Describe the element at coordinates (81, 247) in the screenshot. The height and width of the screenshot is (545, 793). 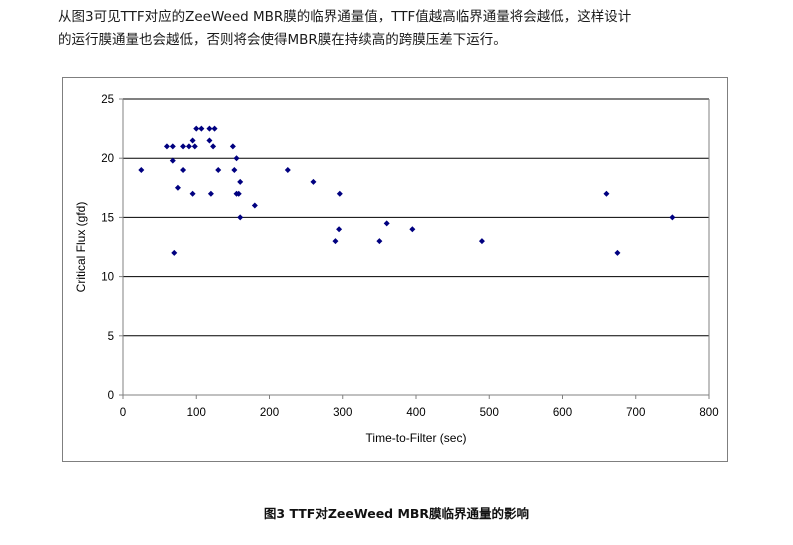
I see `y-axis-label: Critical Flux (gfd)` at that location.